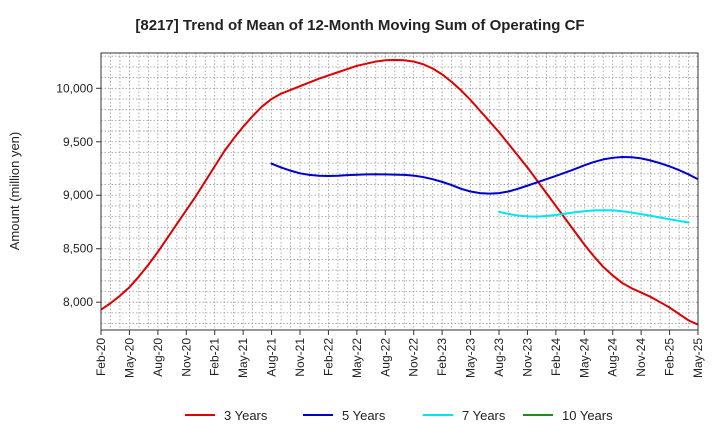 The height and width of the screenshot is (440, 720). What do you see at coordinates (272, 357) in the screenshot?
I see `x-tick-label: Aug-21` at bounding box center [272, 357].